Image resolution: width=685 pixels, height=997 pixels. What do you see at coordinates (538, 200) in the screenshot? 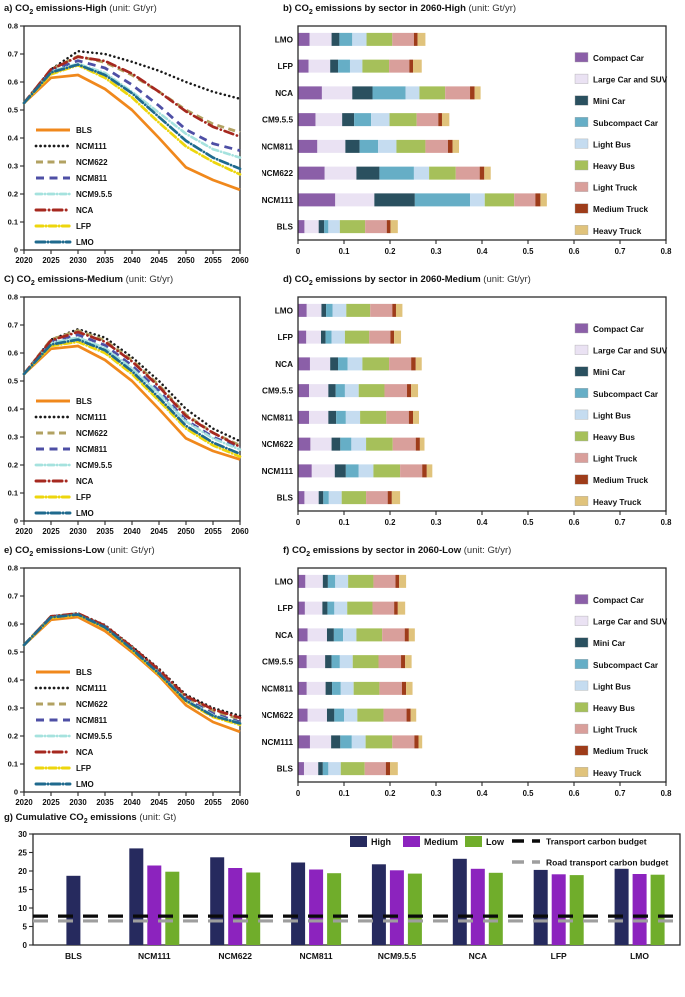
I see `bar-segment-NCM111-Medium-Truck` at bounding box center [538, 200].